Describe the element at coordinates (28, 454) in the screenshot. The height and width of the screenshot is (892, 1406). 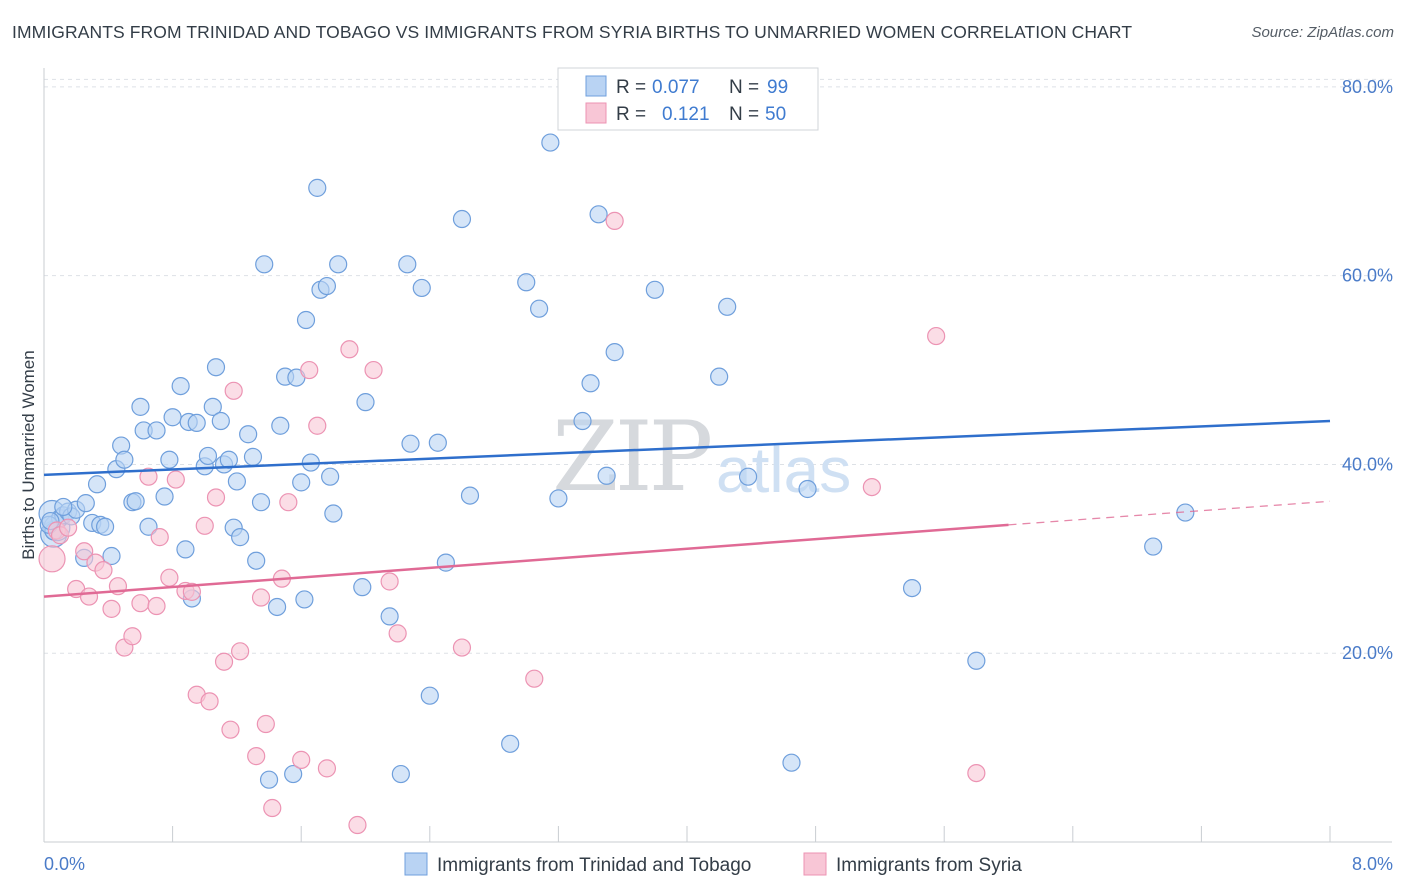
I see `y-axis-label: Births to Unmarried Women` at that location.